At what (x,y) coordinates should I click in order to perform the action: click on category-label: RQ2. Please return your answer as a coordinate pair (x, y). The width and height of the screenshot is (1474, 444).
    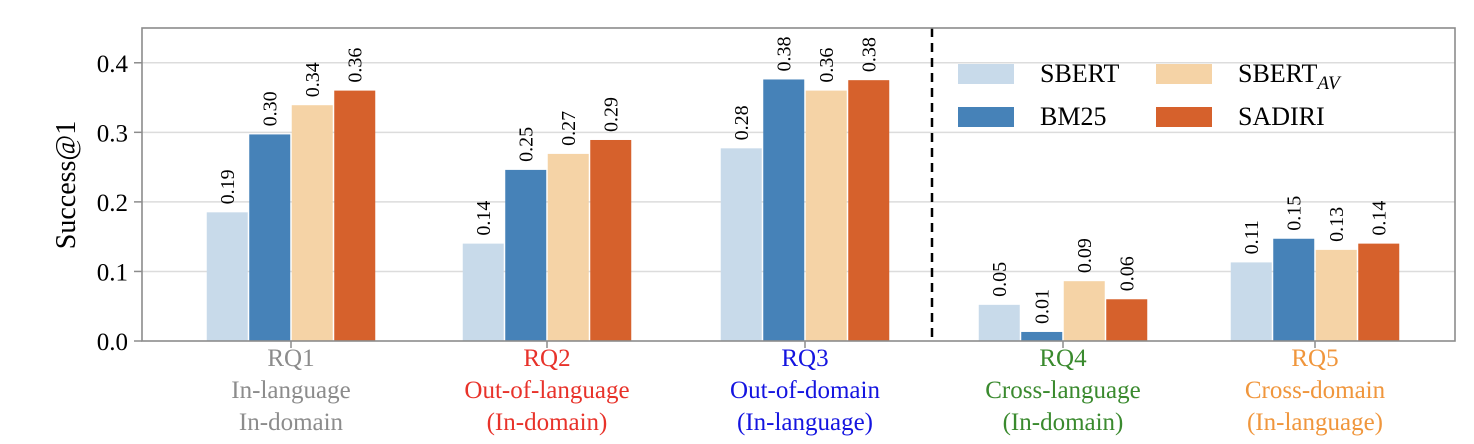
    Looking at the image, I should click on (546, 358).